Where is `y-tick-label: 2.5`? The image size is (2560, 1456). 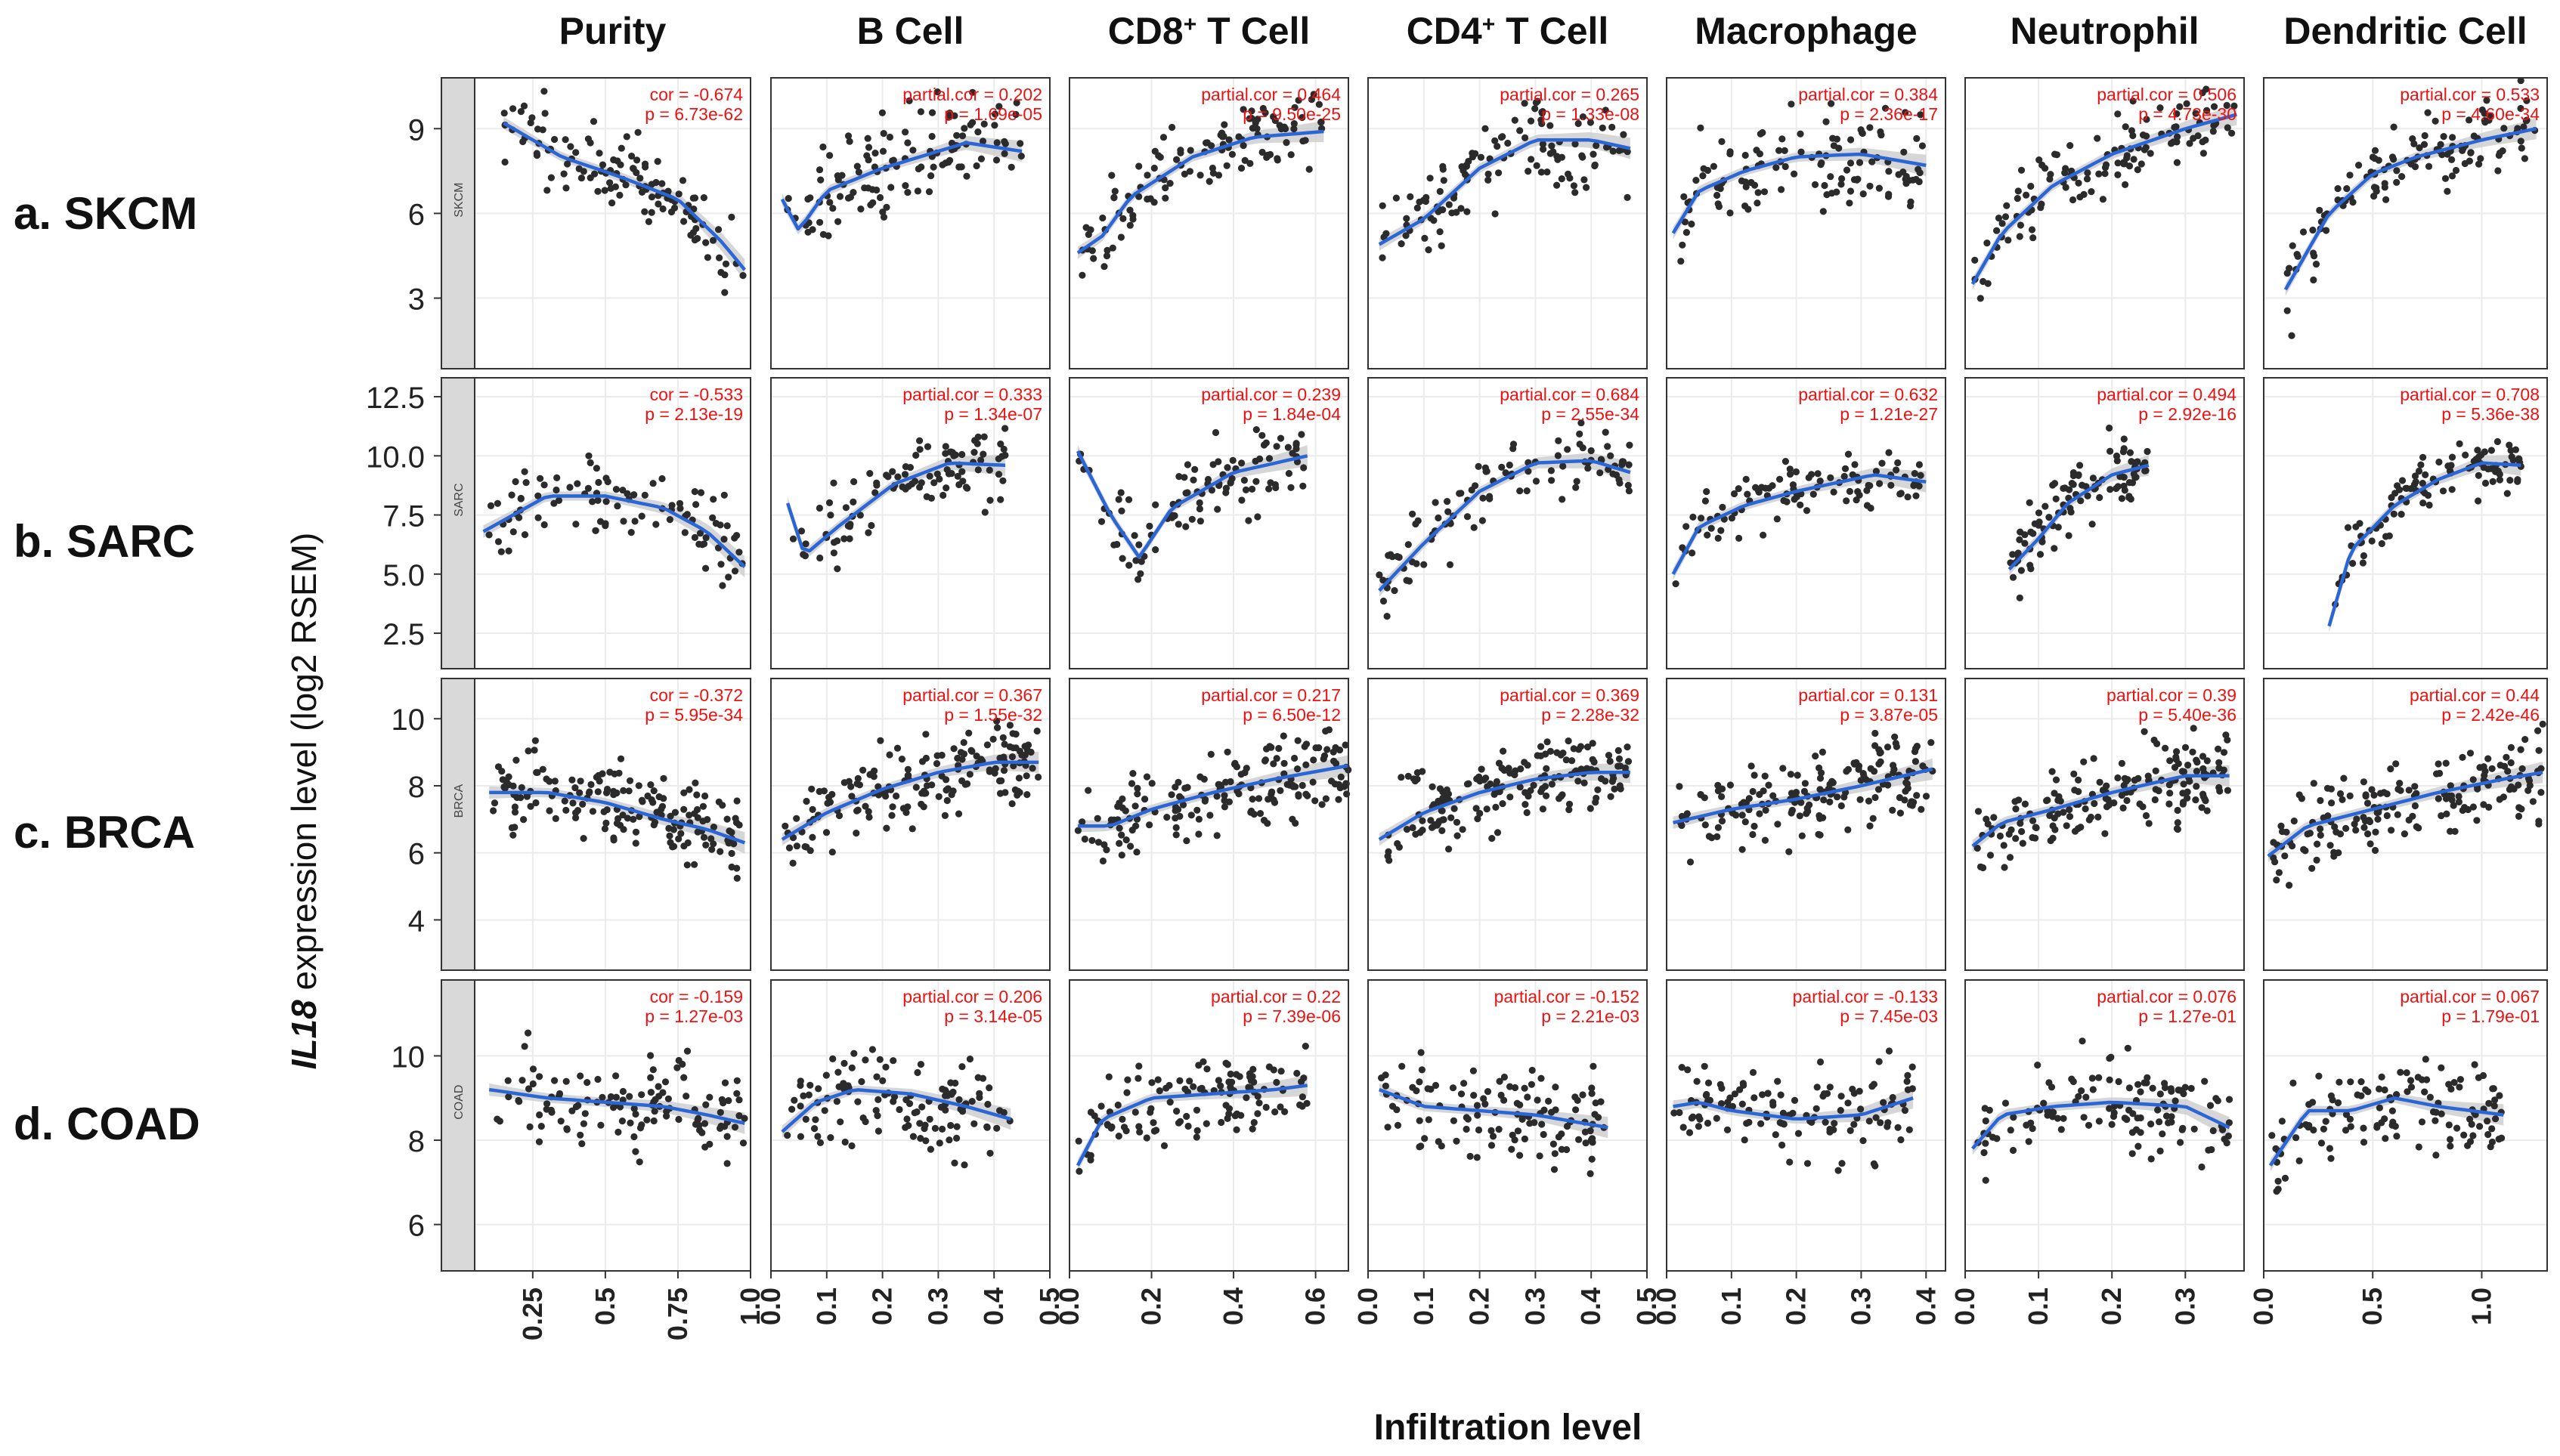 y-tick-label: 2.5 is located at coordinates (403, 634).